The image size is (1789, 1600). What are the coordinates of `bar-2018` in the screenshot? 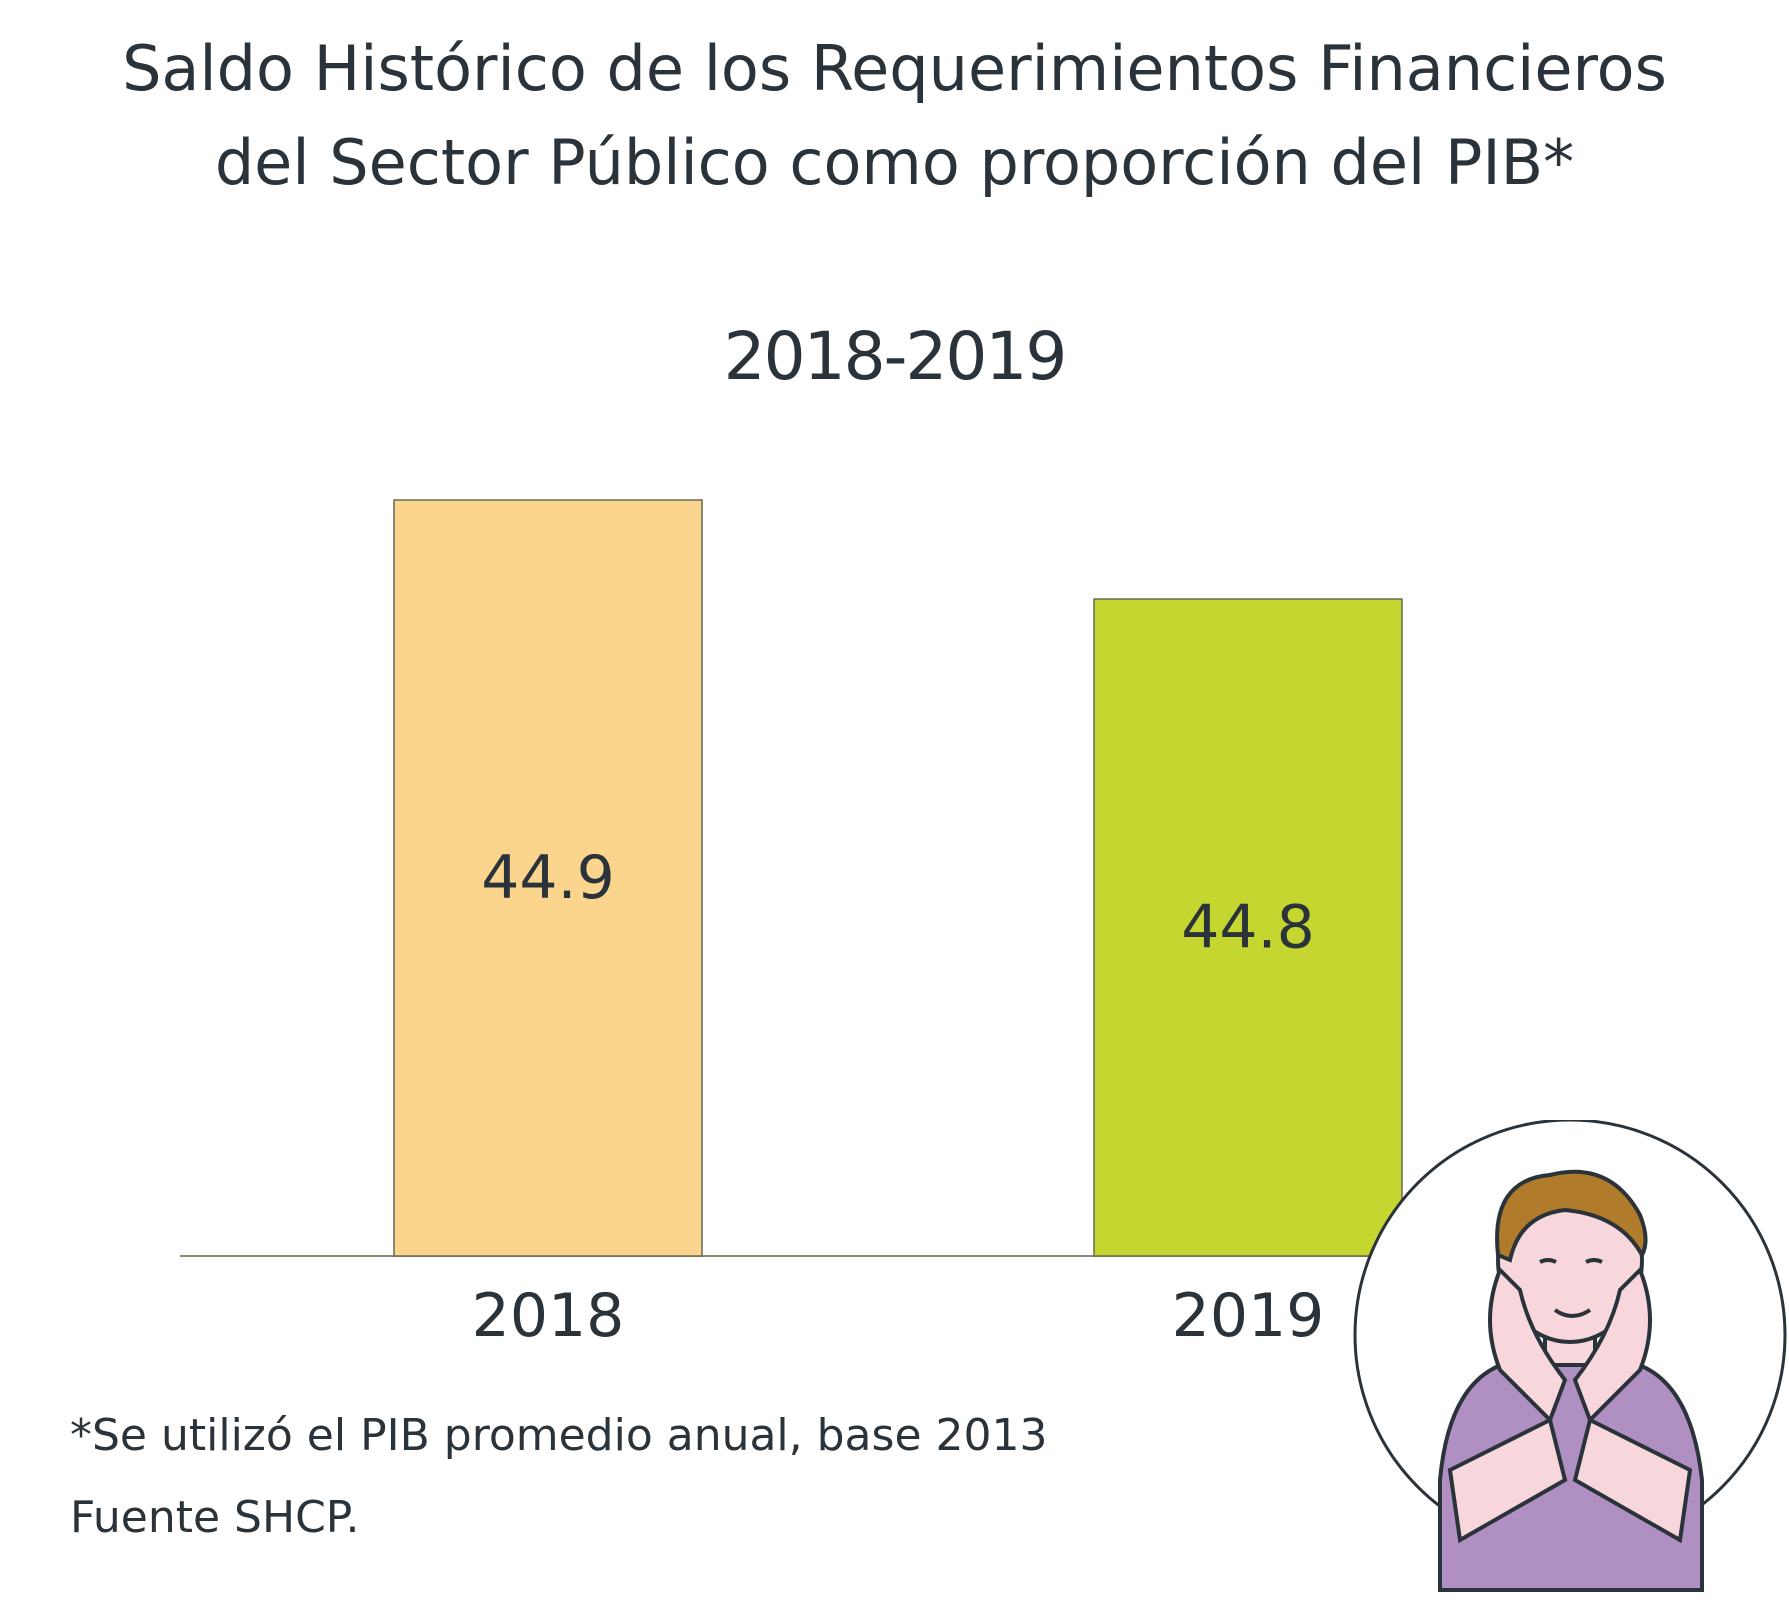 It's located at (548, 878).